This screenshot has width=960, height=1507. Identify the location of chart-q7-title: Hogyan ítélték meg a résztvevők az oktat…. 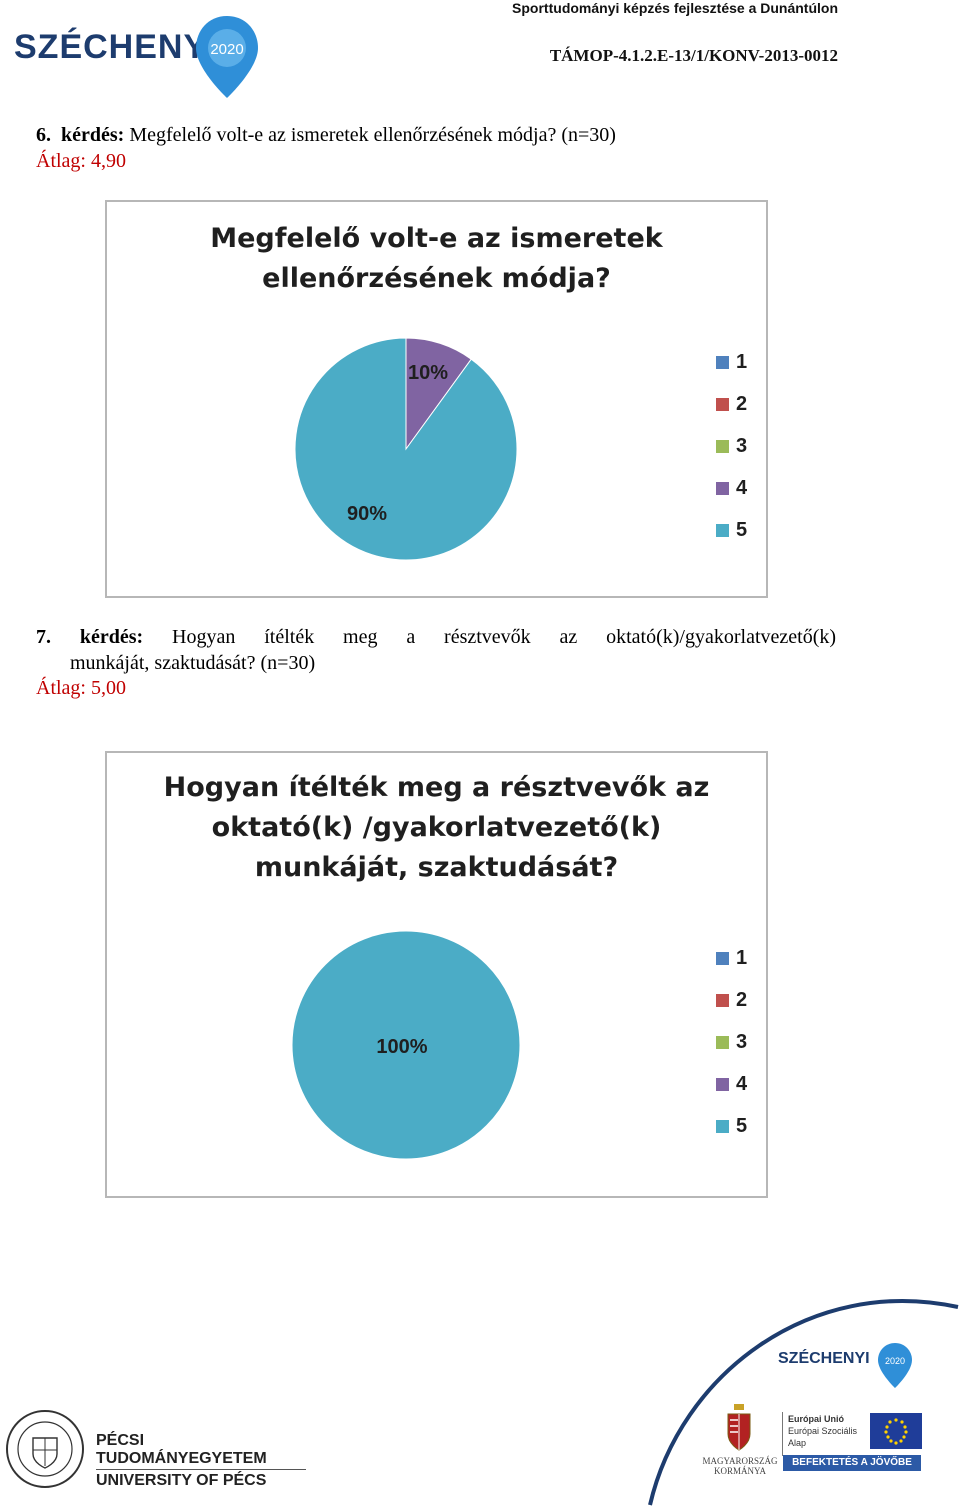
(436, 828).